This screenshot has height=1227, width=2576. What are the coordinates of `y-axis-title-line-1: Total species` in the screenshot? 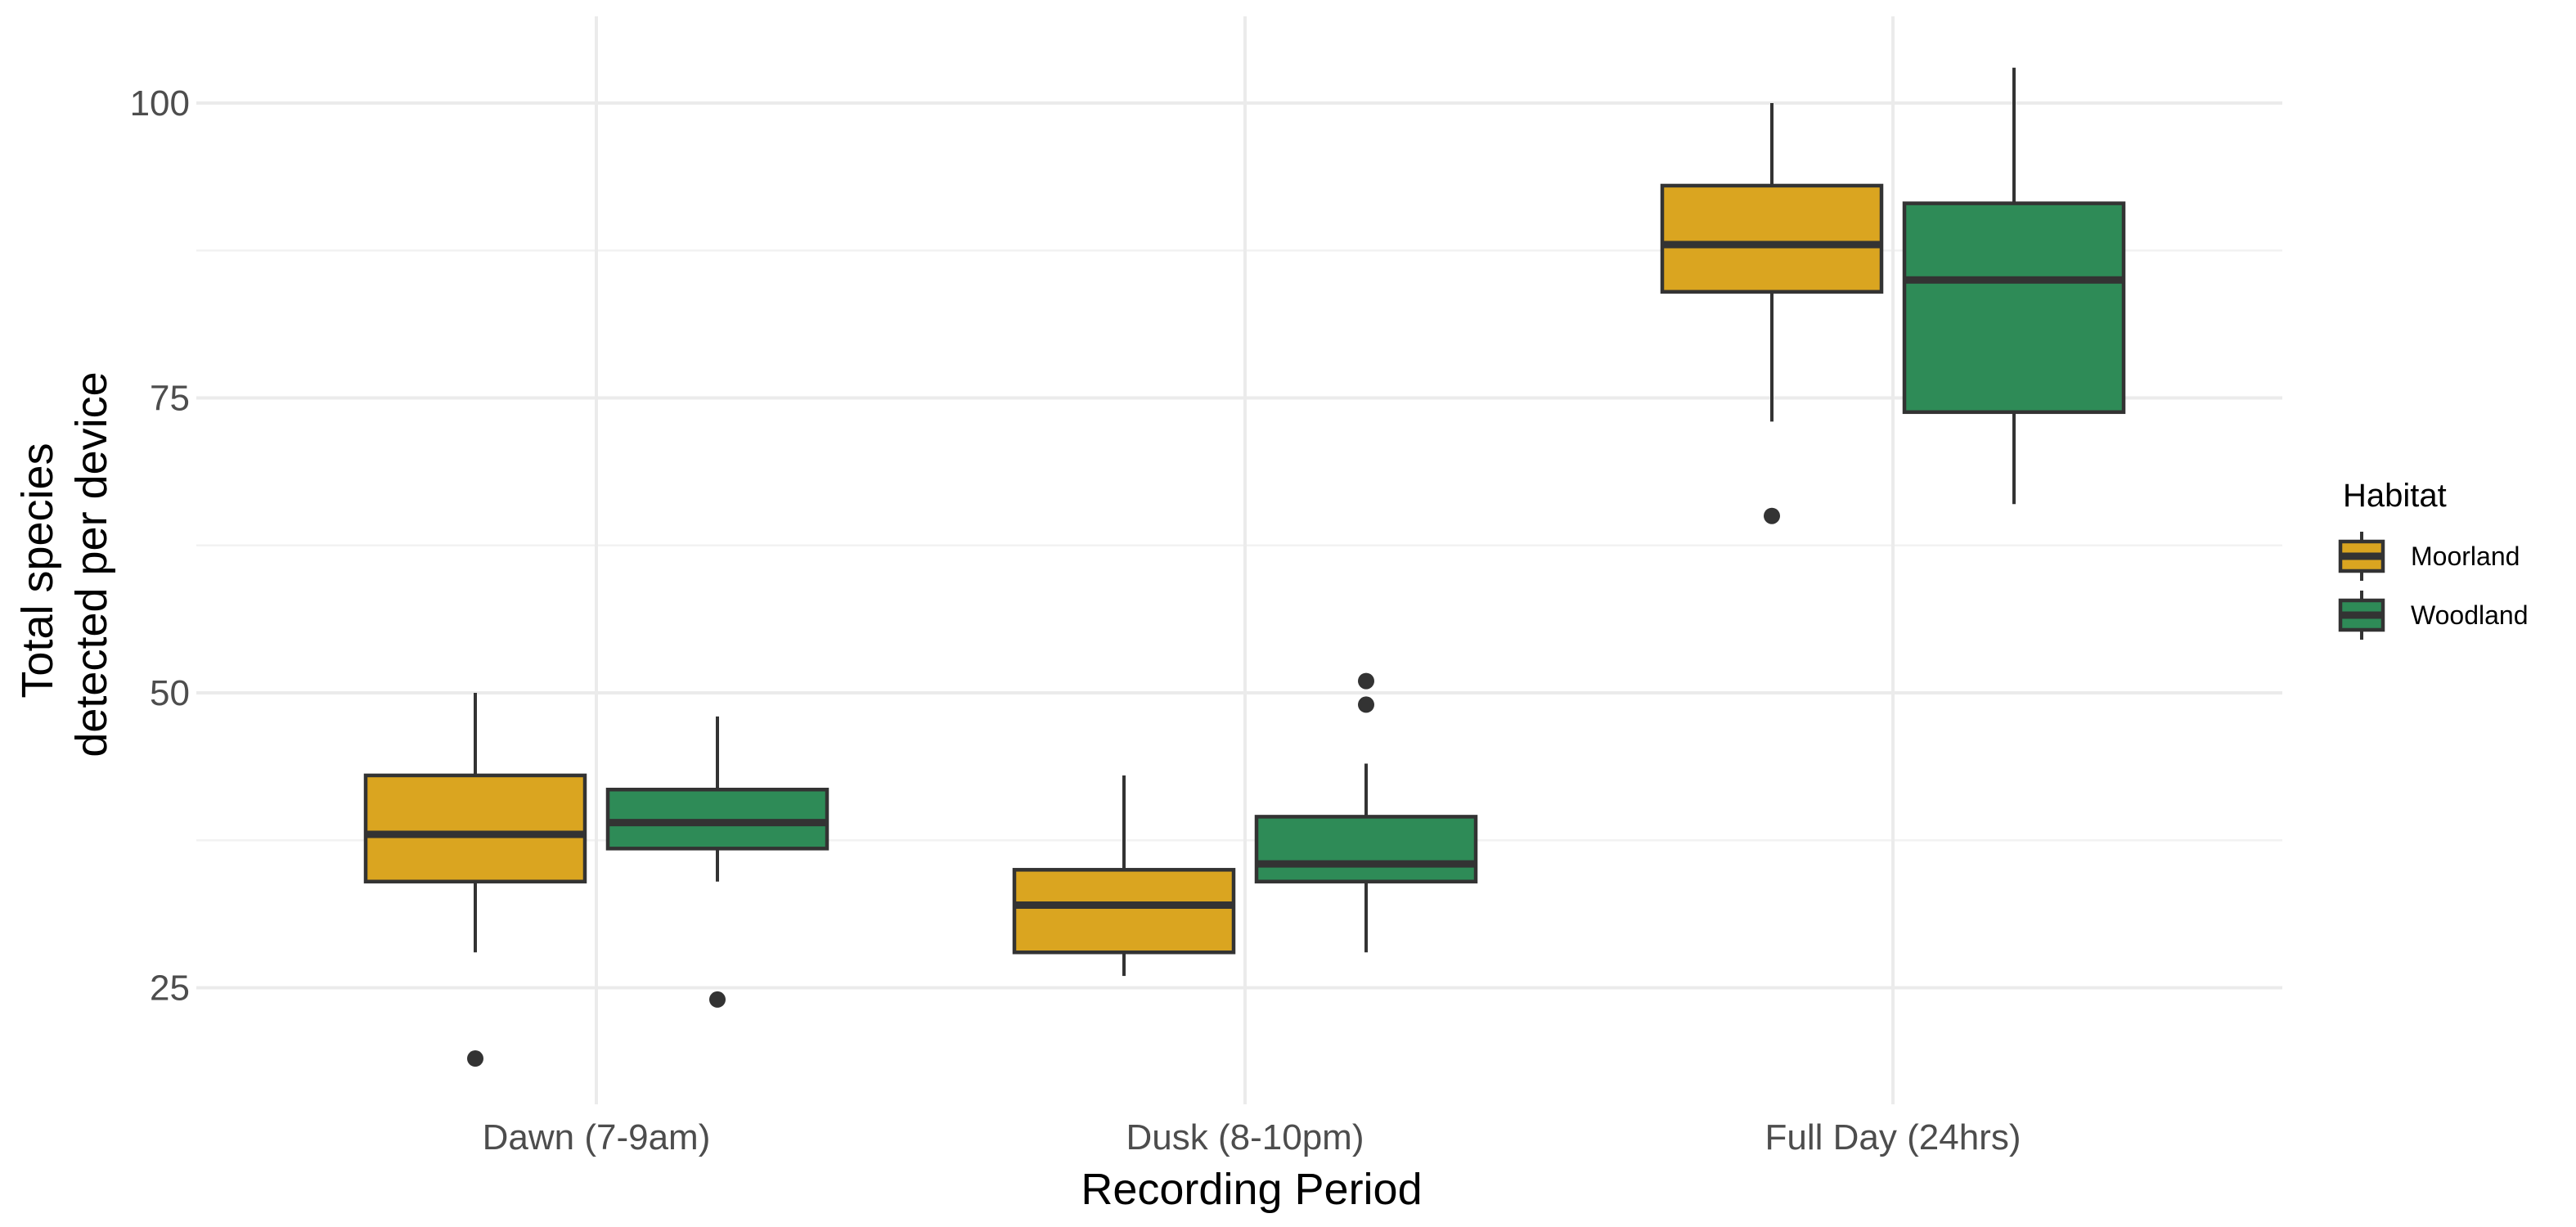 It's located at (37, 570).